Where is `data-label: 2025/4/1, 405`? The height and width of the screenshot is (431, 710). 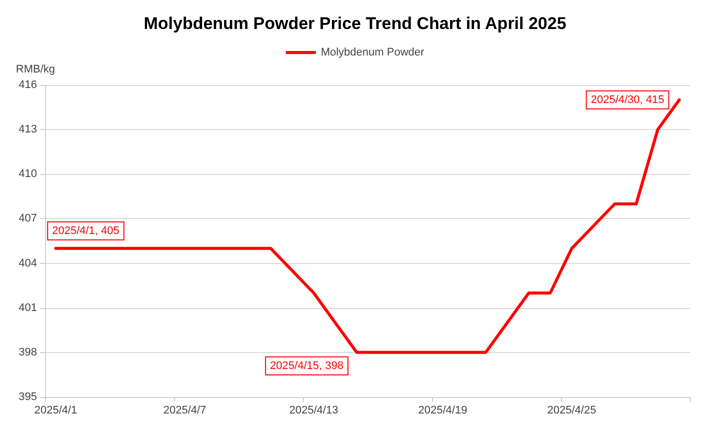 data-label: 2025/4/1, 405 is located at coordinates (86, 230).